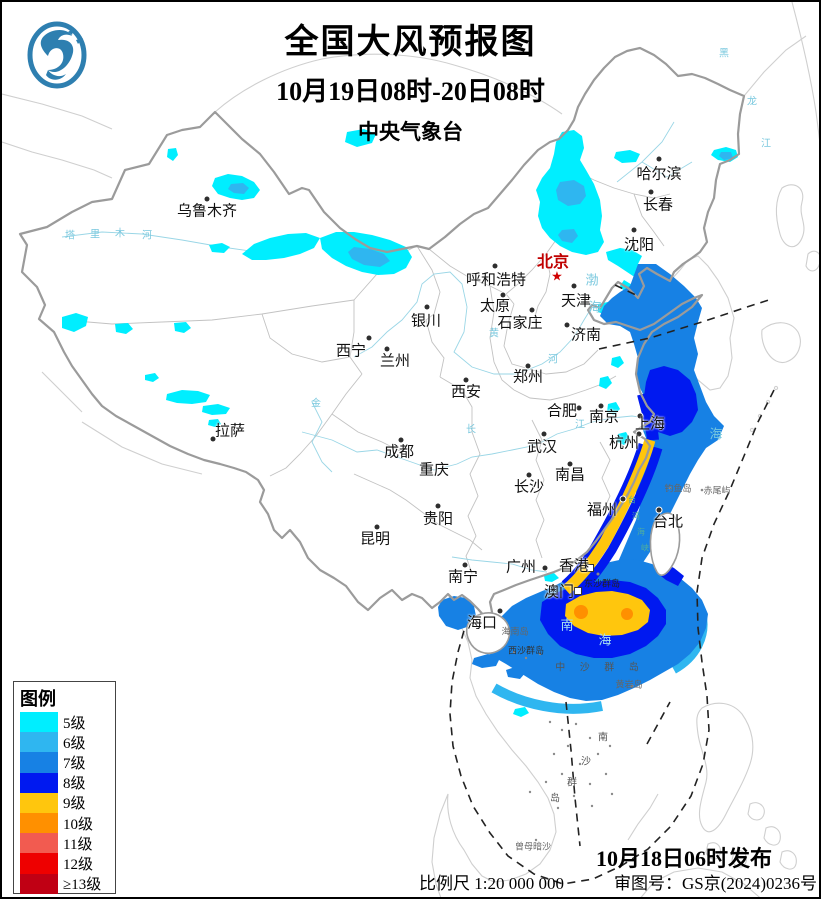  I want to click on city-label-成都: 成都, so click(399, 452).